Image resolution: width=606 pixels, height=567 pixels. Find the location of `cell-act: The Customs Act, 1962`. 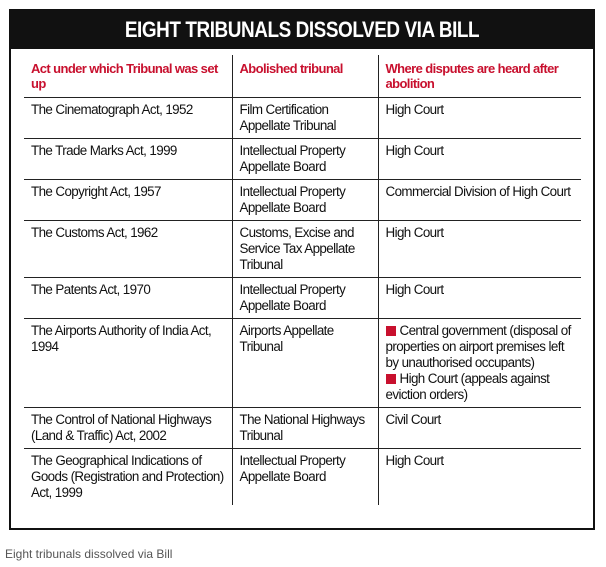

cell-act: The Customs Act, 1962 is located at coordinates (128, 249).